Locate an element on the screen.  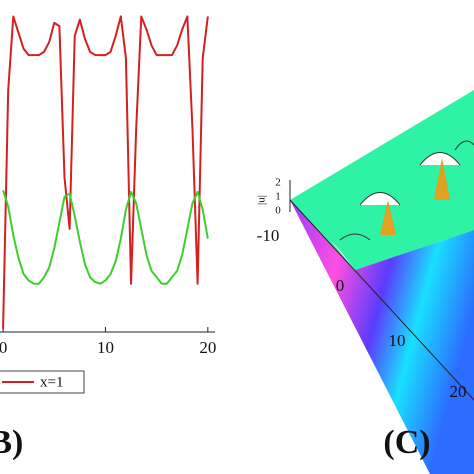
panel-label: (B) is located at coordinates (11, 442).